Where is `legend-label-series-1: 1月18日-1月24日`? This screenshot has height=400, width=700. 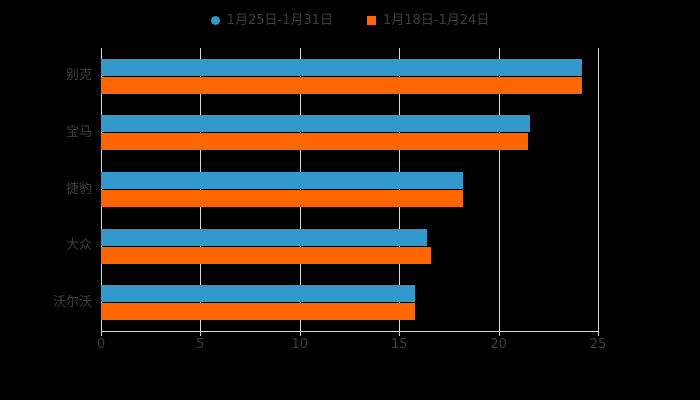 legend-label-series-1: 1月18日-1月24日 is located at coordinates (436, 20).